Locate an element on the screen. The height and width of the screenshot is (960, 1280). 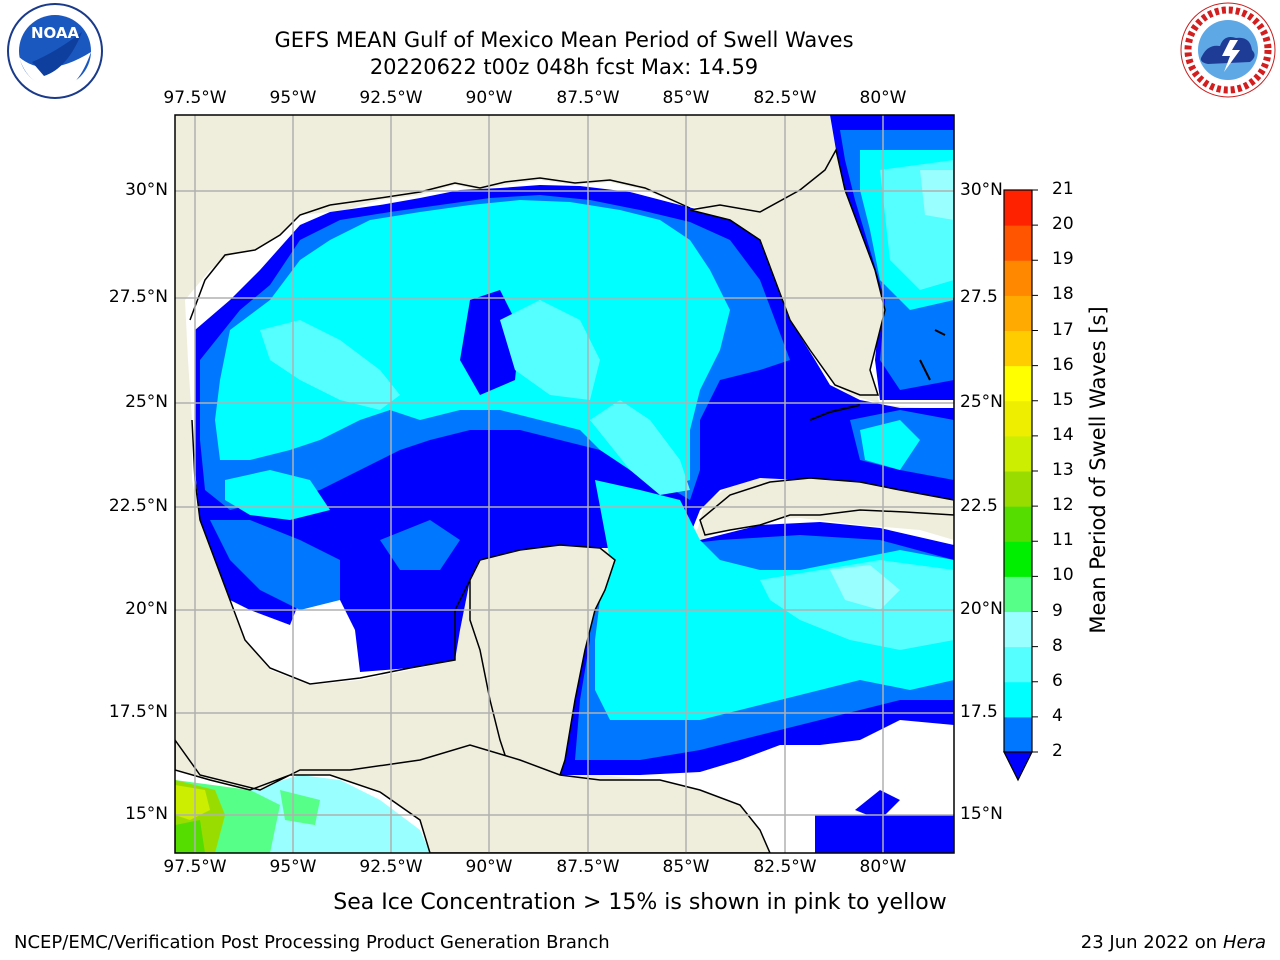
x-top-tick-label: 80°W is located at coordinates (883, 98).